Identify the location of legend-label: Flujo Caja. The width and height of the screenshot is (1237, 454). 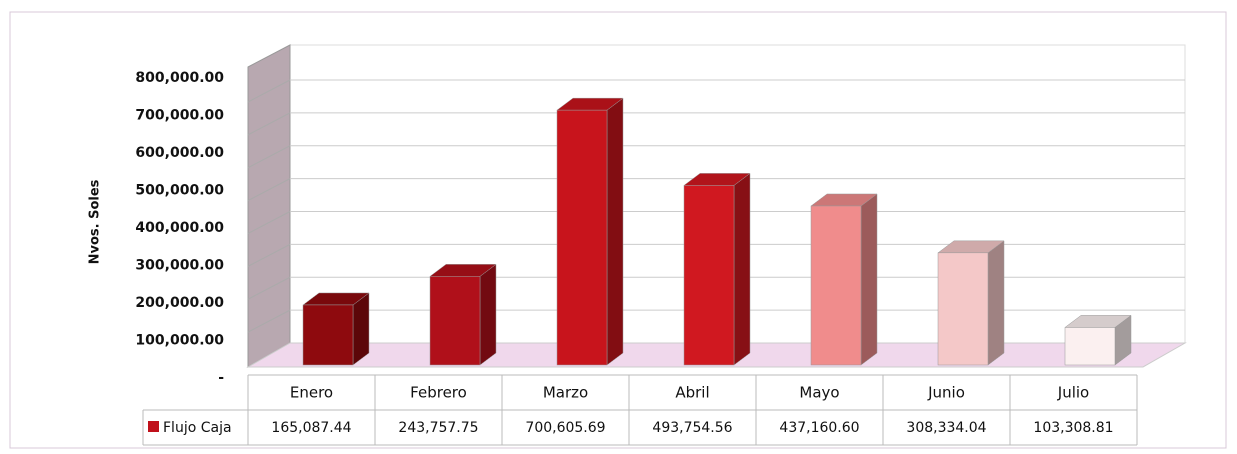
(197, 428).